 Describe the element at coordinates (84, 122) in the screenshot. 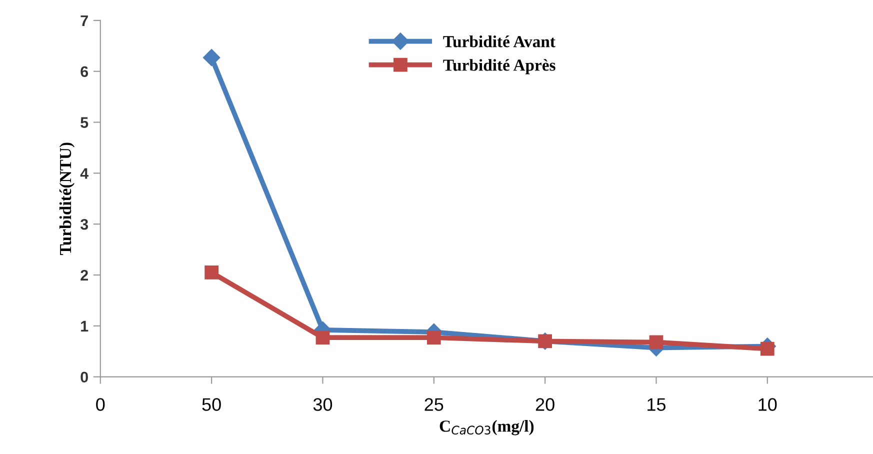

I see `y-tick-label: 5` at that location.